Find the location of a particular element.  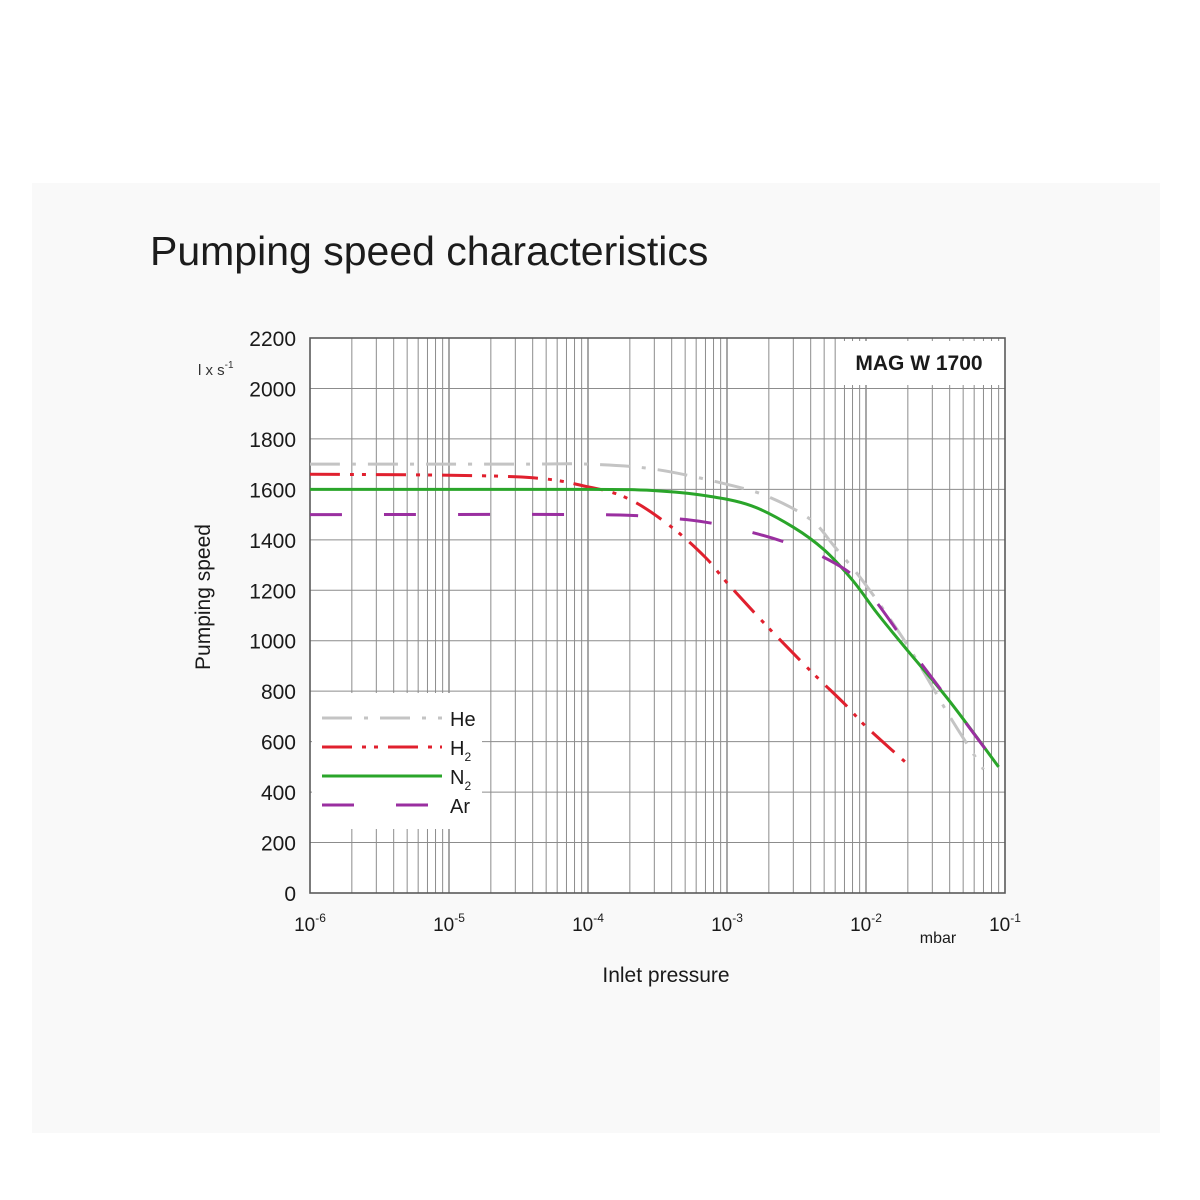

y-tick-label: 0 is located at coordinates (290, 894).